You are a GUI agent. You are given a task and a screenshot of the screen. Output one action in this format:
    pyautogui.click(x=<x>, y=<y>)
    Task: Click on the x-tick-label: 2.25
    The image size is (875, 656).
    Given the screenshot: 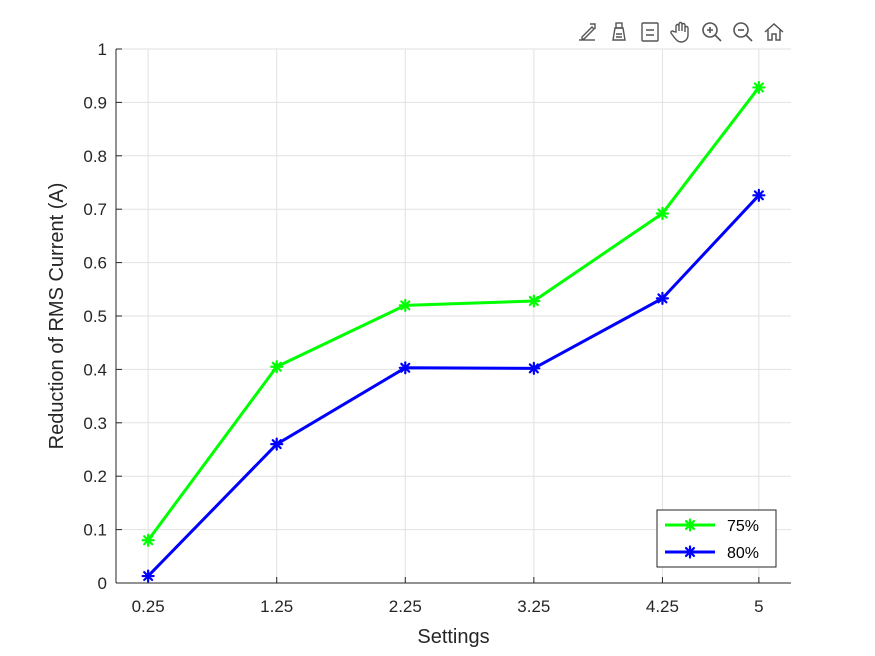 What is the action you would take?
    pyautogui.click(x=405, y=606)
    